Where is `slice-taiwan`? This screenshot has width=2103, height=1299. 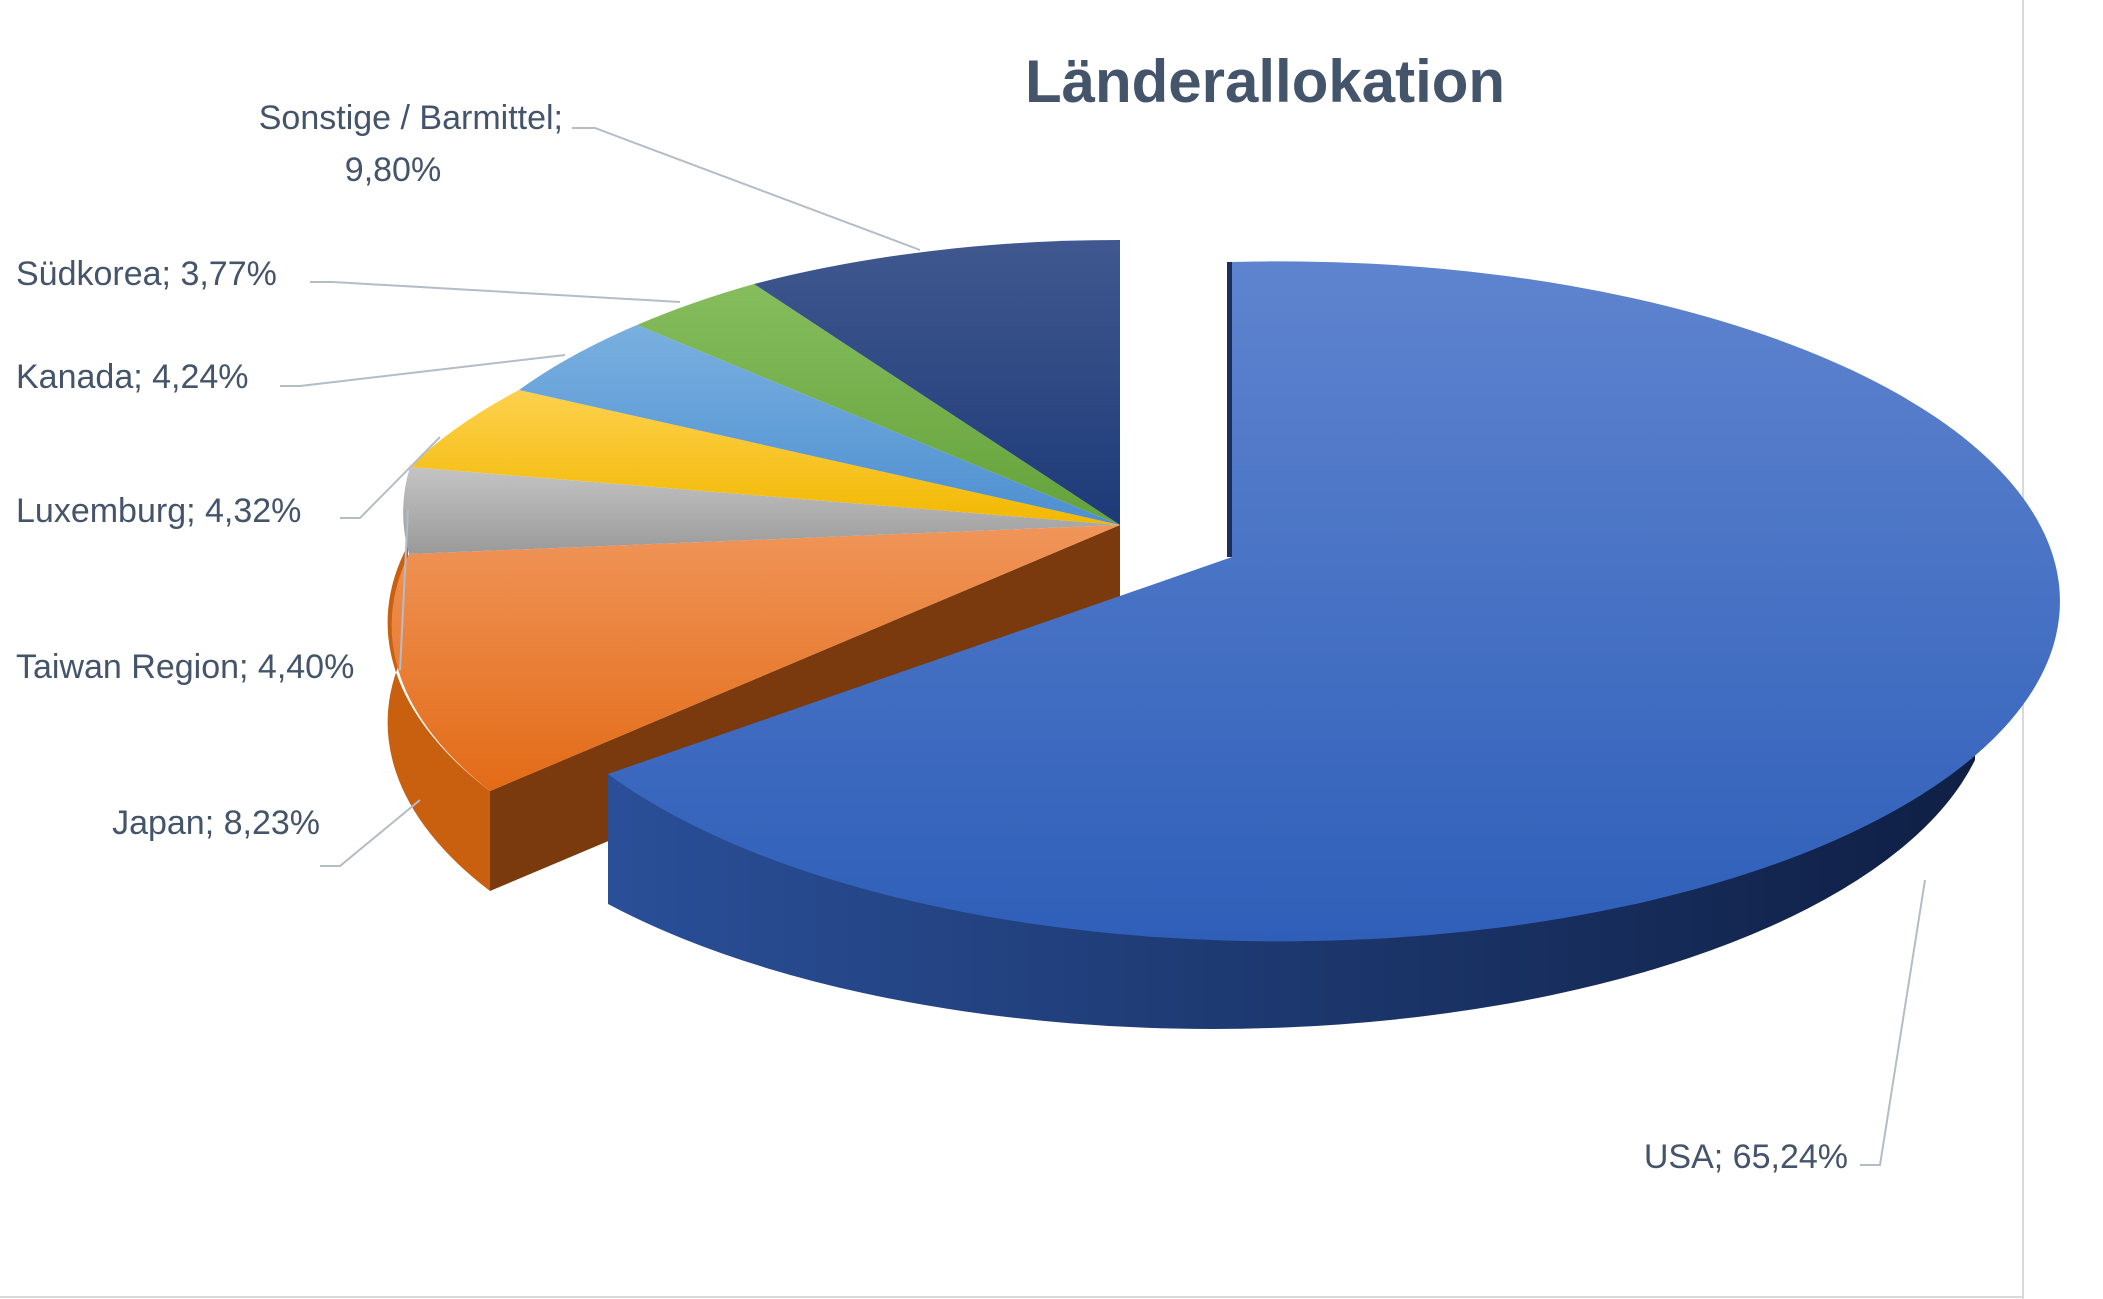 slice-taiwan is located at coordinates (761, 510).